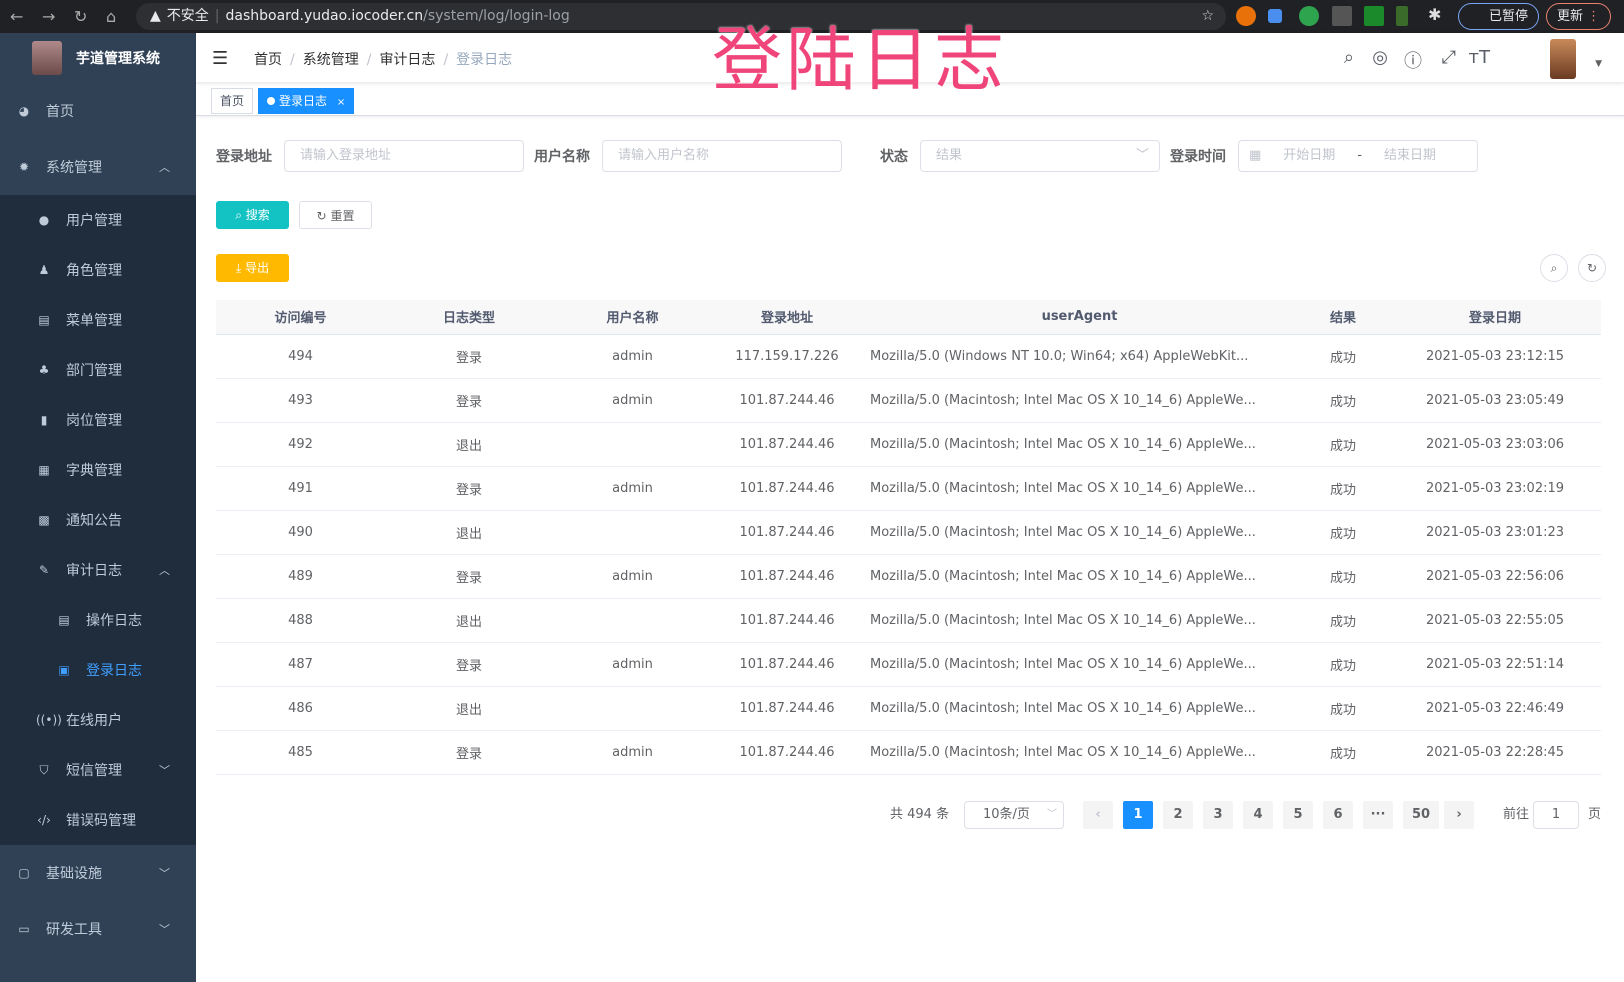 Image resolution: width=1624 pixels, height=982 pixels. I want to click on menu-label: 基础设施, so click(74, 874).